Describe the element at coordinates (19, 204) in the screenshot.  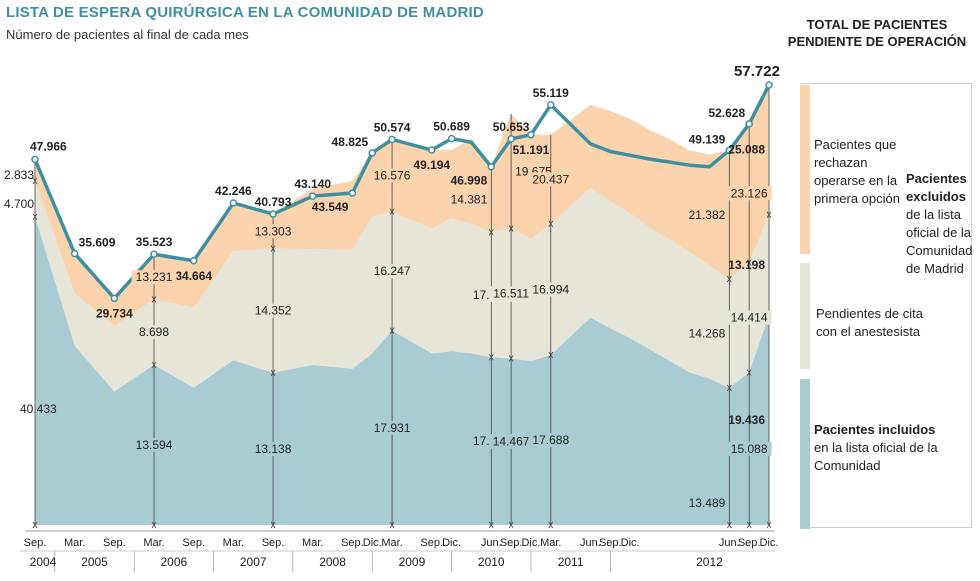
I see `component-label: 4.700` at that location.